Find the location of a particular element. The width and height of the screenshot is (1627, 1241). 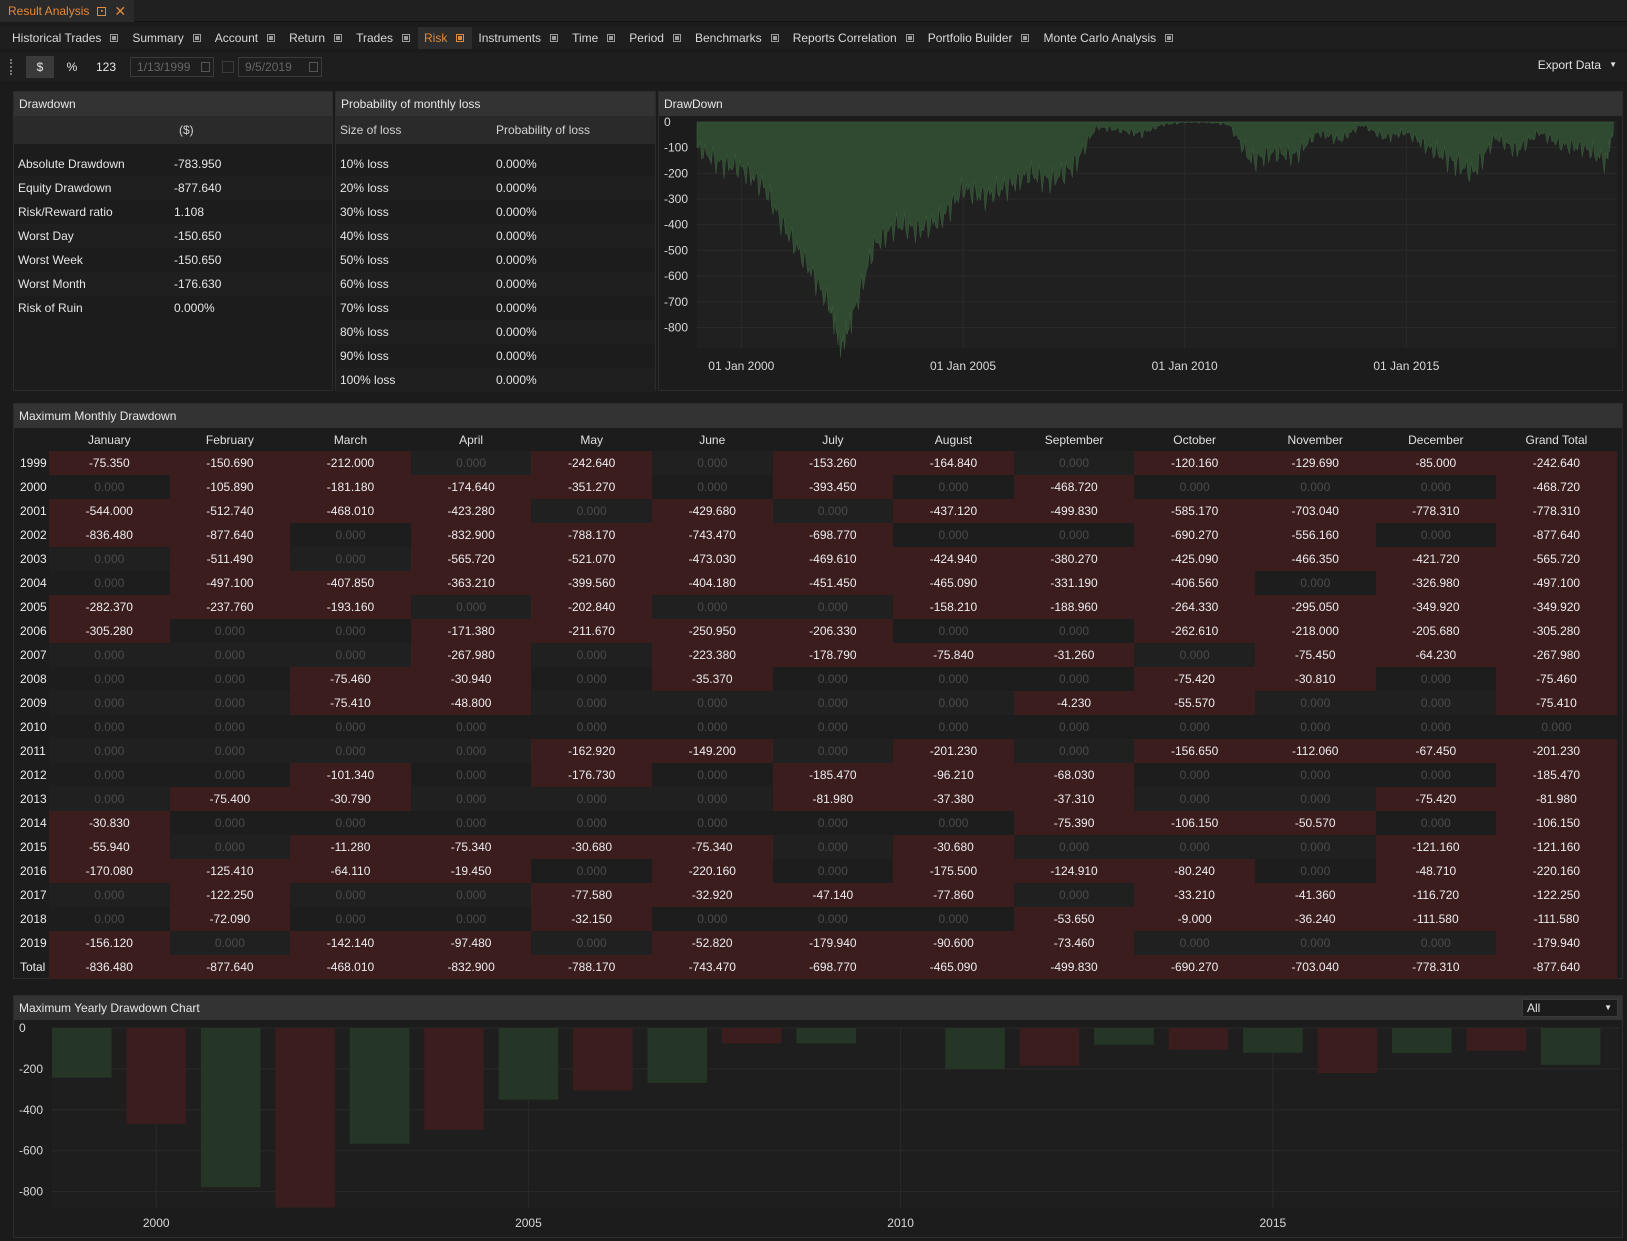

column-header: Grand Total is located at coordinates (1556, 440).